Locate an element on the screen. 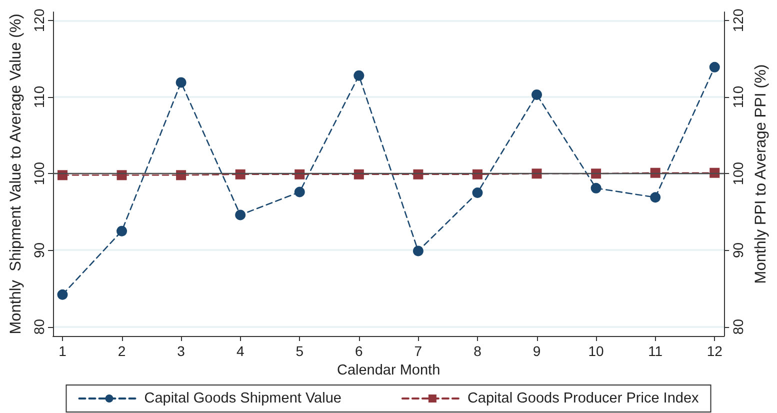 Image resolution: width=777 pixels, height=413 pixels. y-tick-label: 120 is located at coordinates (39, 20).